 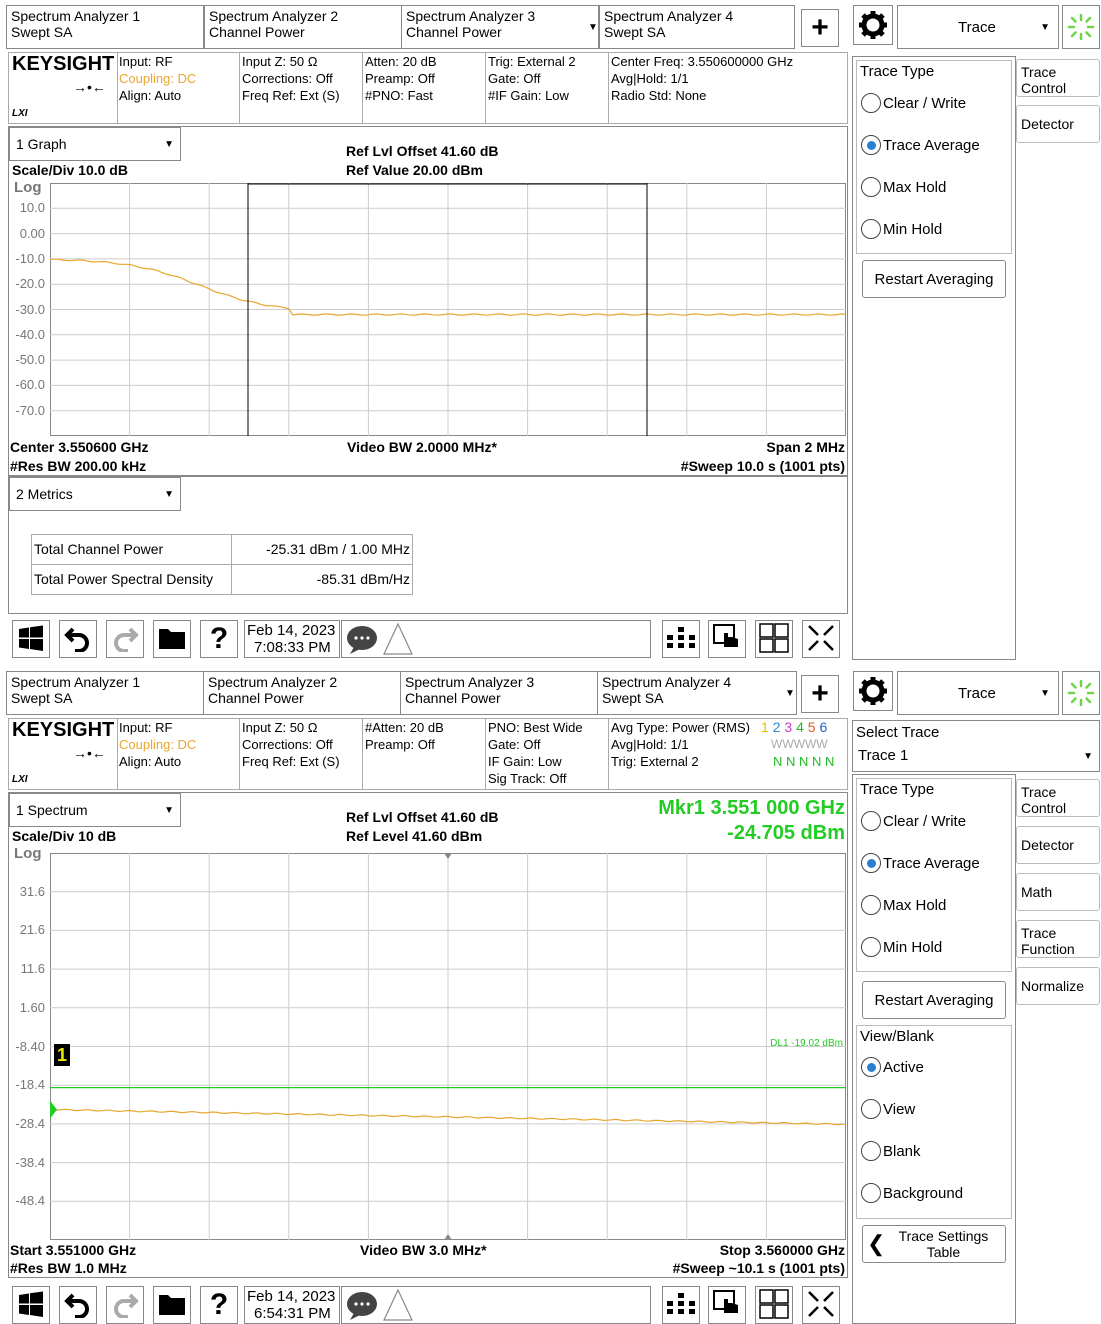 What do you see at coordinates (404, 727) in the screenshot?
I see `atten-info: #Atten: 20 dB` at bounding box center [404, 727].